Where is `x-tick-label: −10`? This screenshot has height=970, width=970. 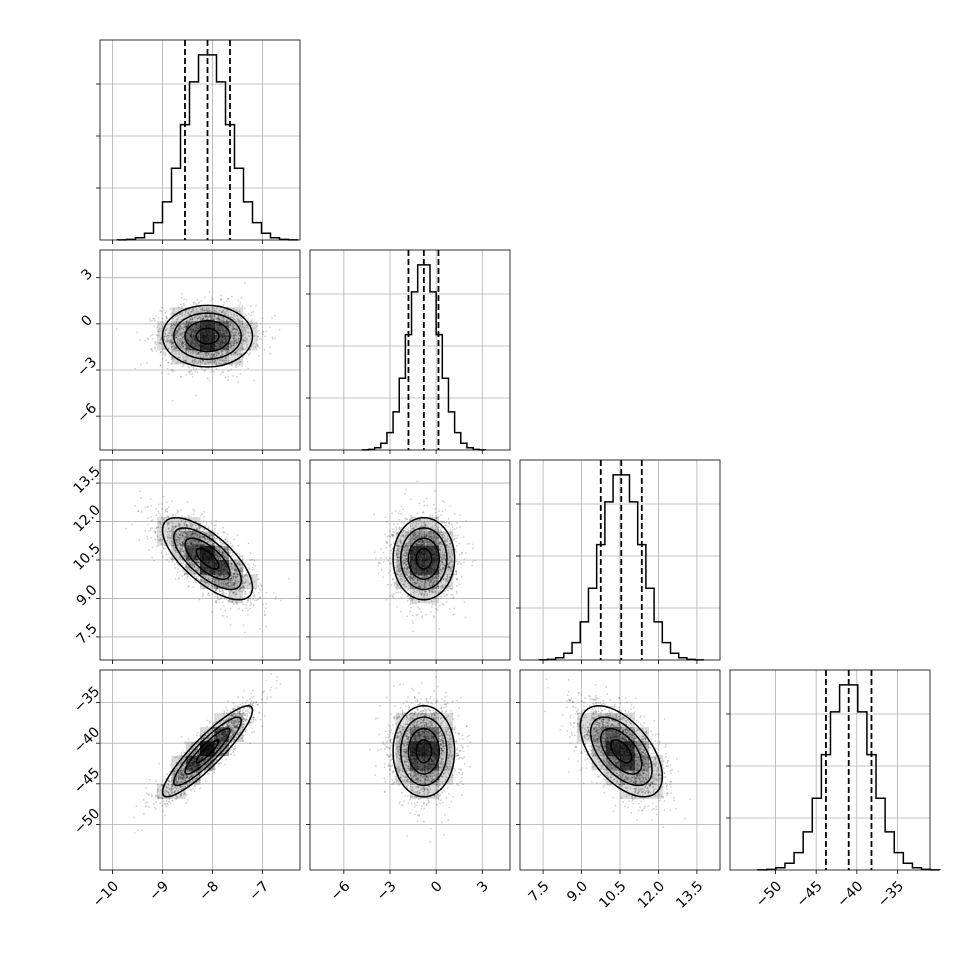 x-tick-label: −10 is located at coordinates (106, 894).